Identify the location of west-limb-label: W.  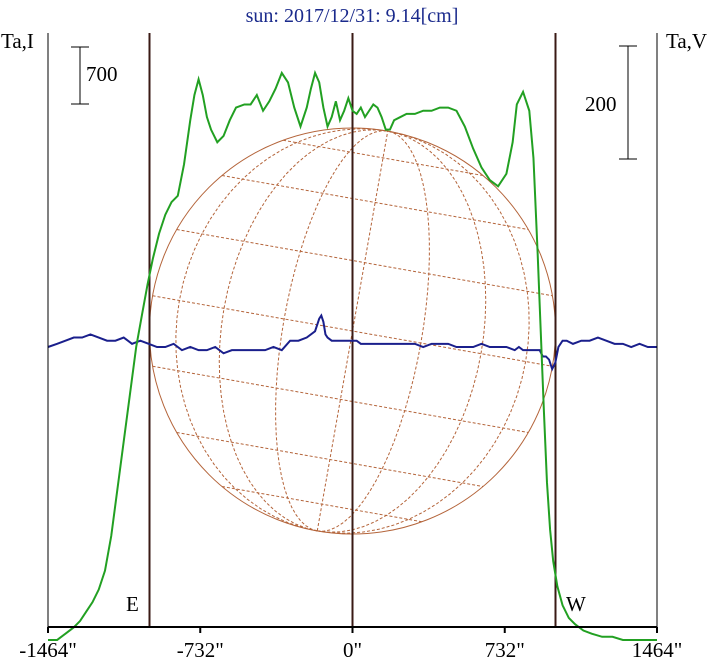
(576, 604).